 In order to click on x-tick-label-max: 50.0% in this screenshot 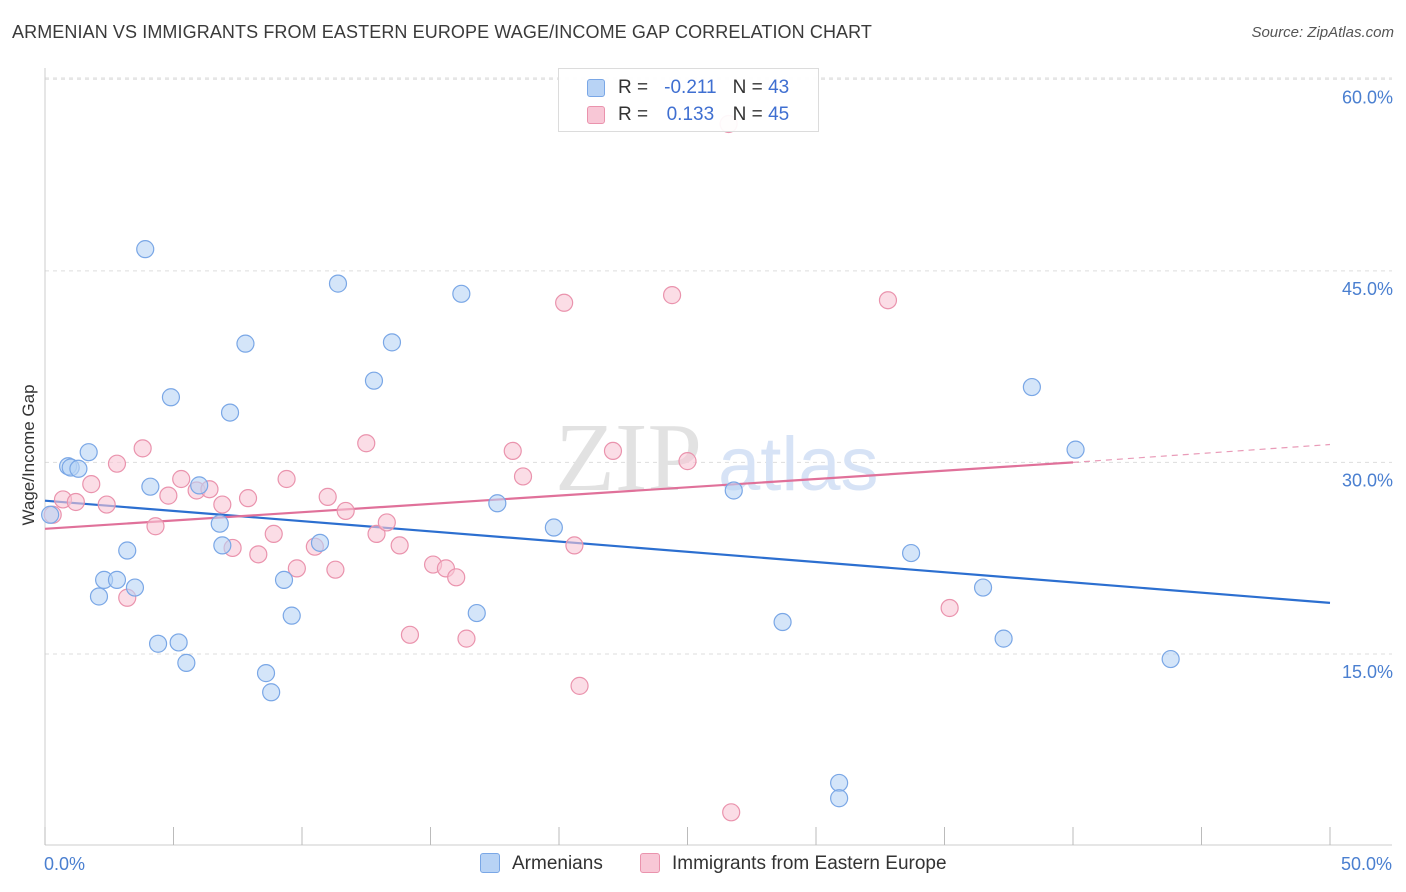, I will do `click(1366, 864)`.